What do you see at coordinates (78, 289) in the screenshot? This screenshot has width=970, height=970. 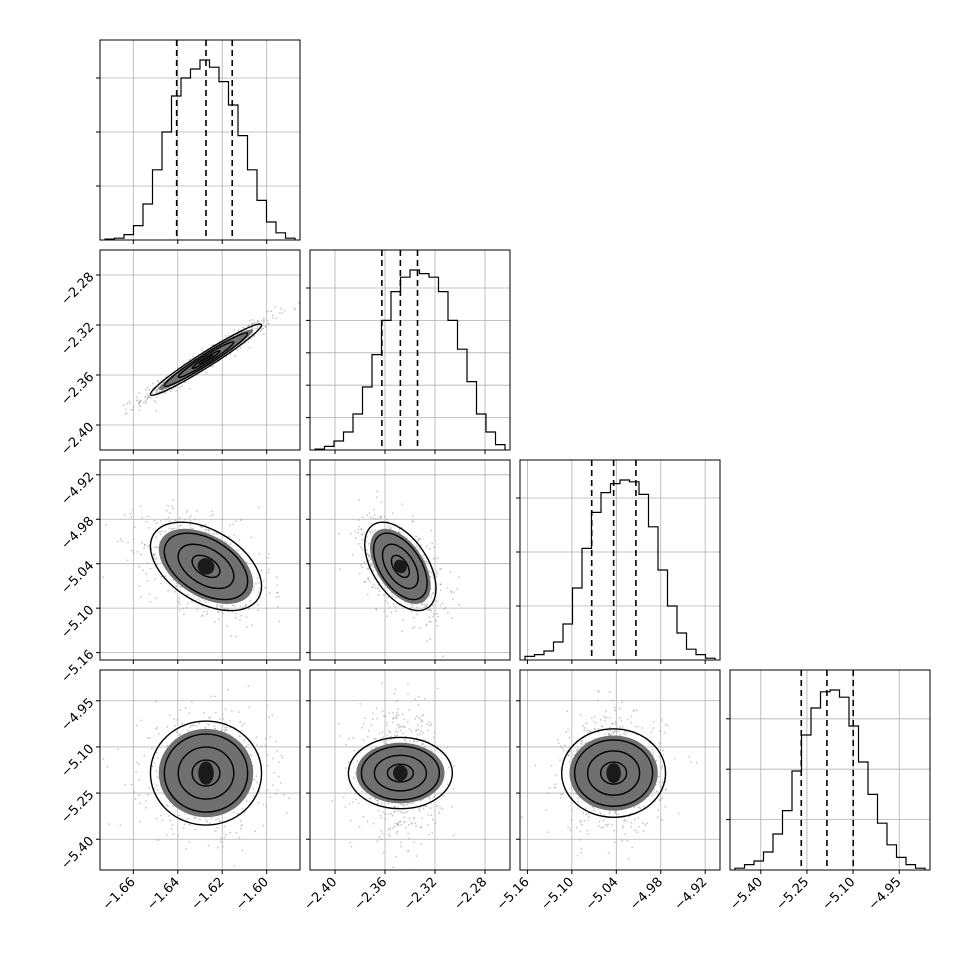 I see `y-tick-label: −2.28` at bounding box center [78, 289].